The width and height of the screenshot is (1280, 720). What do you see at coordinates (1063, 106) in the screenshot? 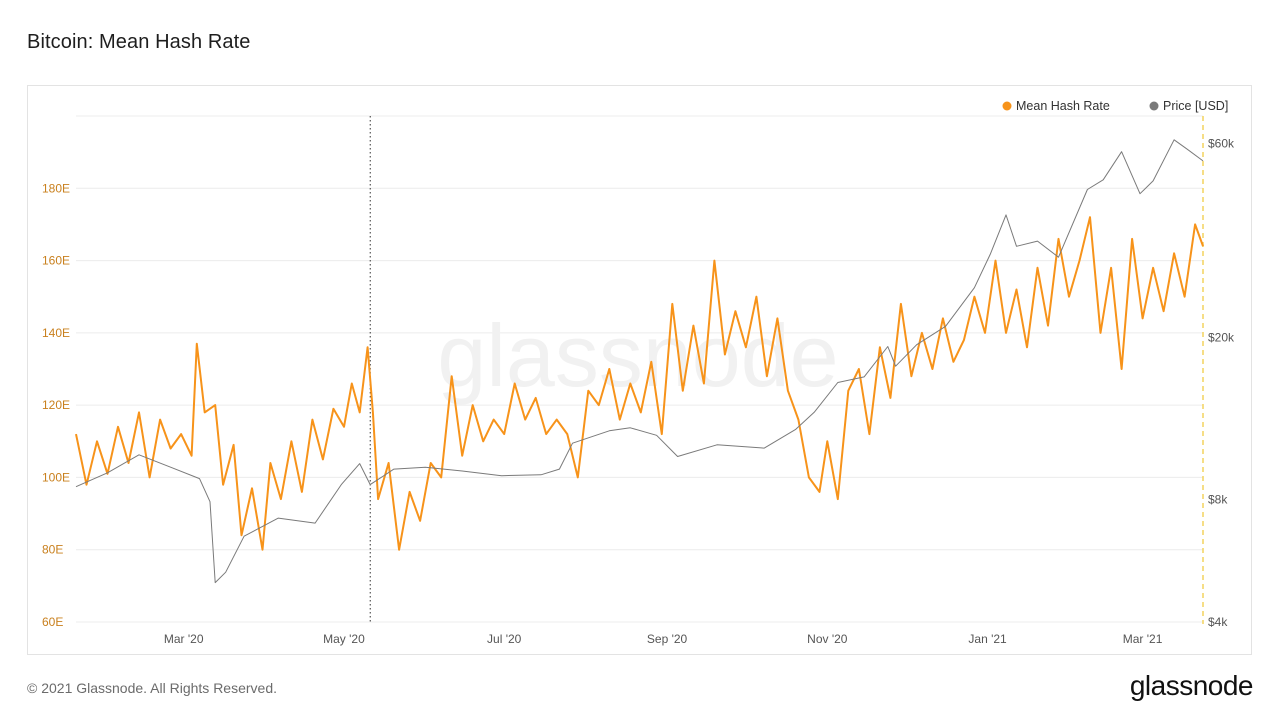
I see `legend-label: Mean Hash Rate` at bounding box center [1063, 106].